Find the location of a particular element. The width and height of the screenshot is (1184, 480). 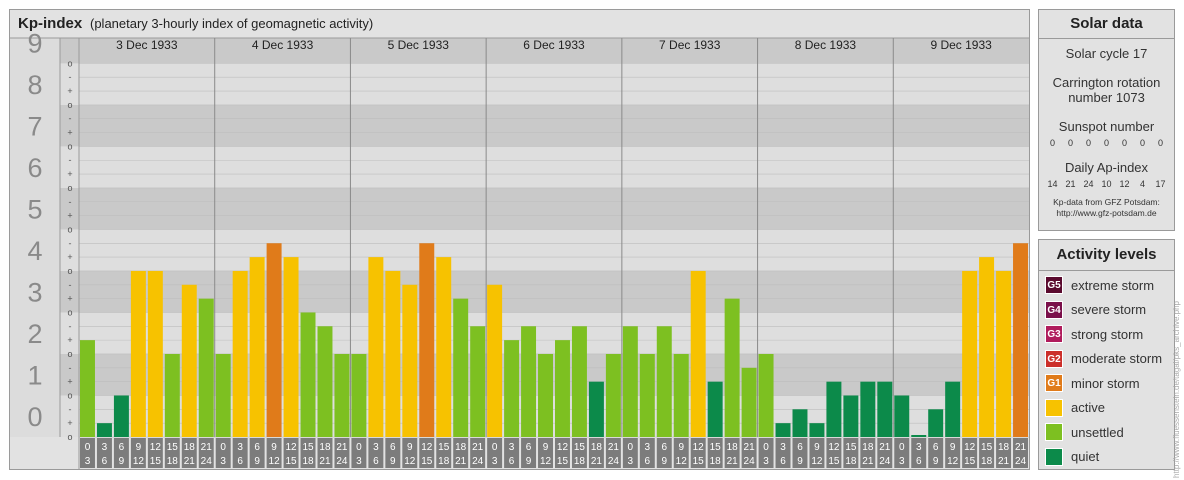

hour-start-label: 21 is located at coordinates (614, 447).